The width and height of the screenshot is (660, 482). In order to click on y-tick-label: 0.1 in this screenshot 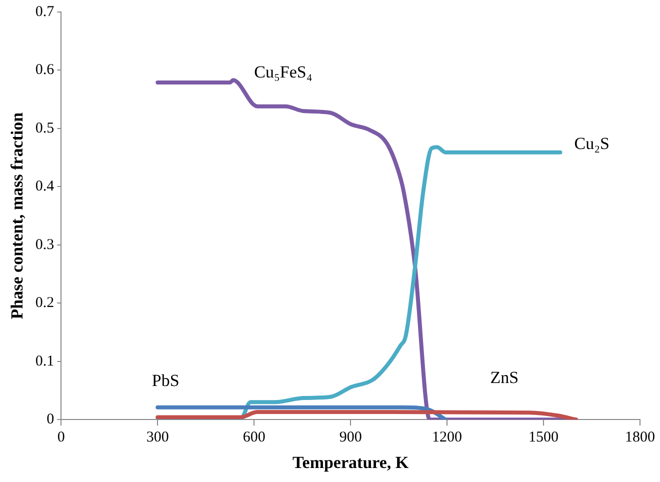, I will do `click(44, 361)`.